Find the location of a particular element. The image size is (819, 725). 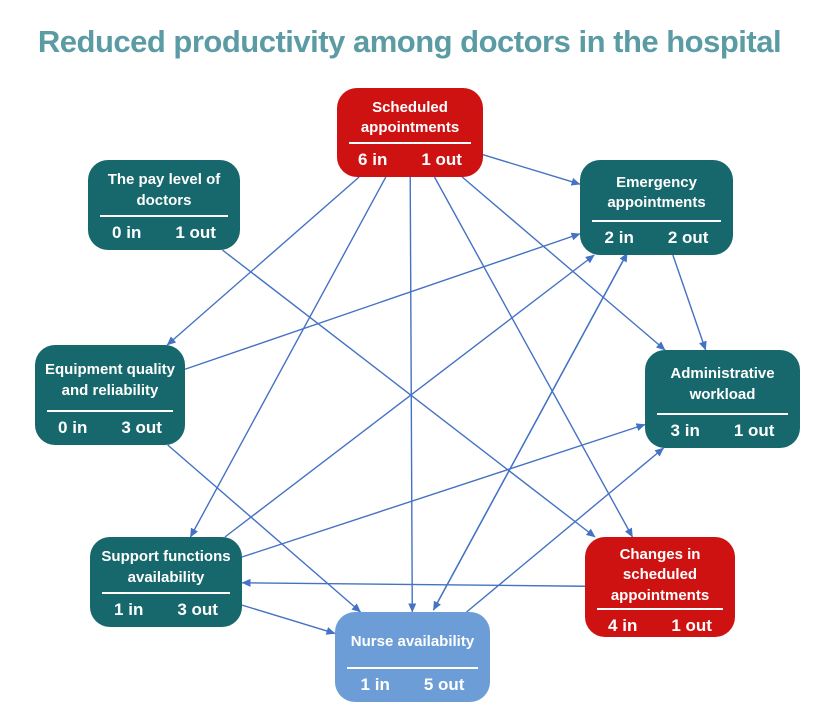

edge-scheduled-appointments-to-administrative-workload is located at coordinates (563, 263).